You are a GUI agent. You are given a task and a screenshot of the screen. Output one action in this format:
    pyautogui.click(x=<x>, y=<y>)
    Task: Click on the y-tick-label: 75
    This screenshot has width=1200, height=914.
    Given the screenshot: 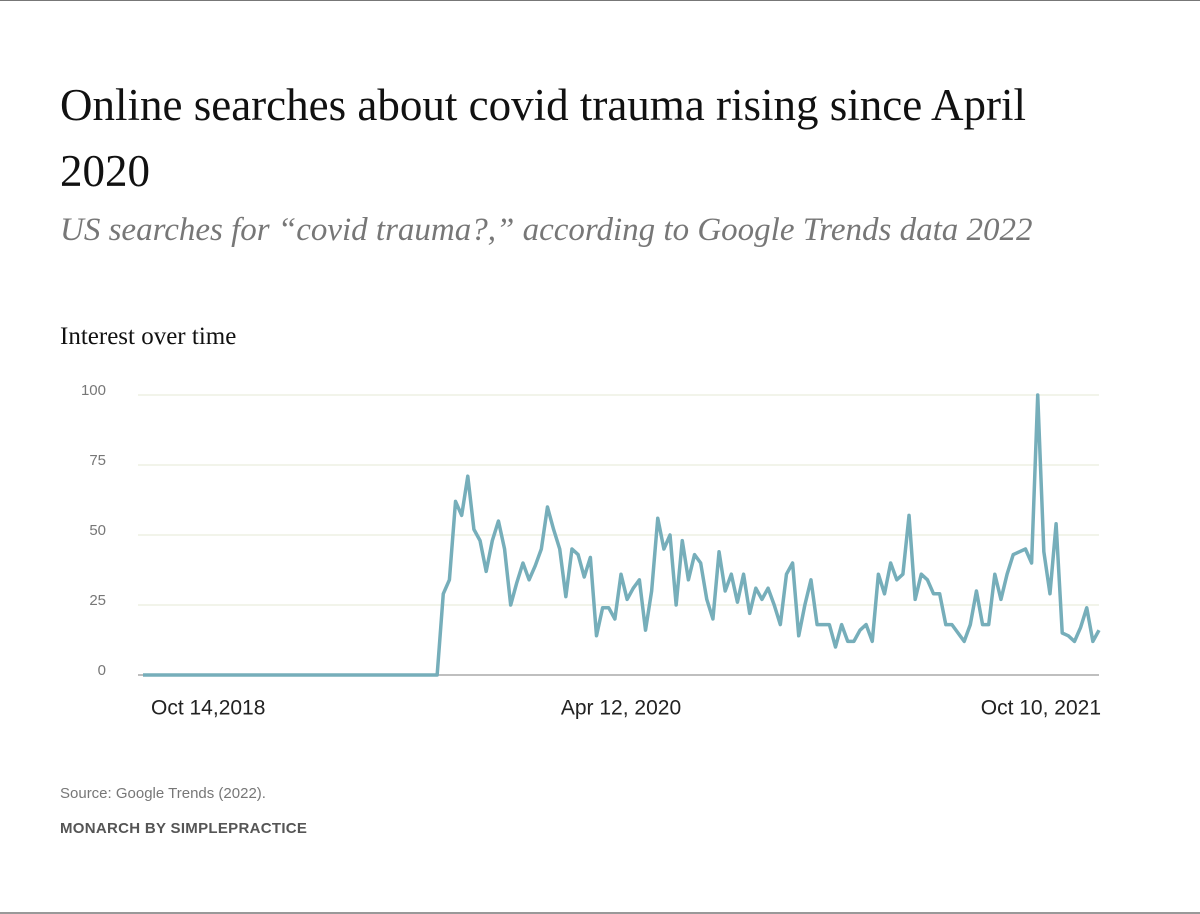 What is the action you would take?
    pyautogui.click(x=97, y=460)
    